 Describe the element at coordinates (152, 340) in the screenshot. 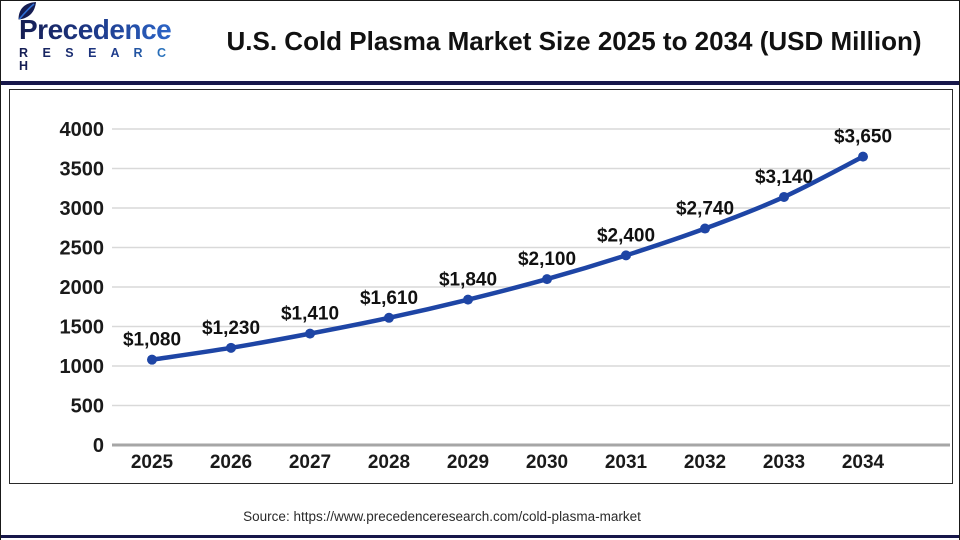

I see `data-point-label: $1,080` at that location.